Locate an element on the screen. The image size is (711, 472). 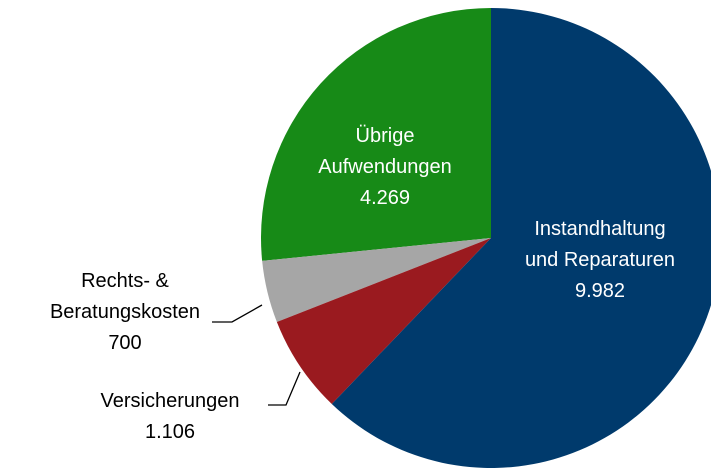
slice-label: Instandhaltung und Reparaturen 9.982 is located at coordinates (600, 260).